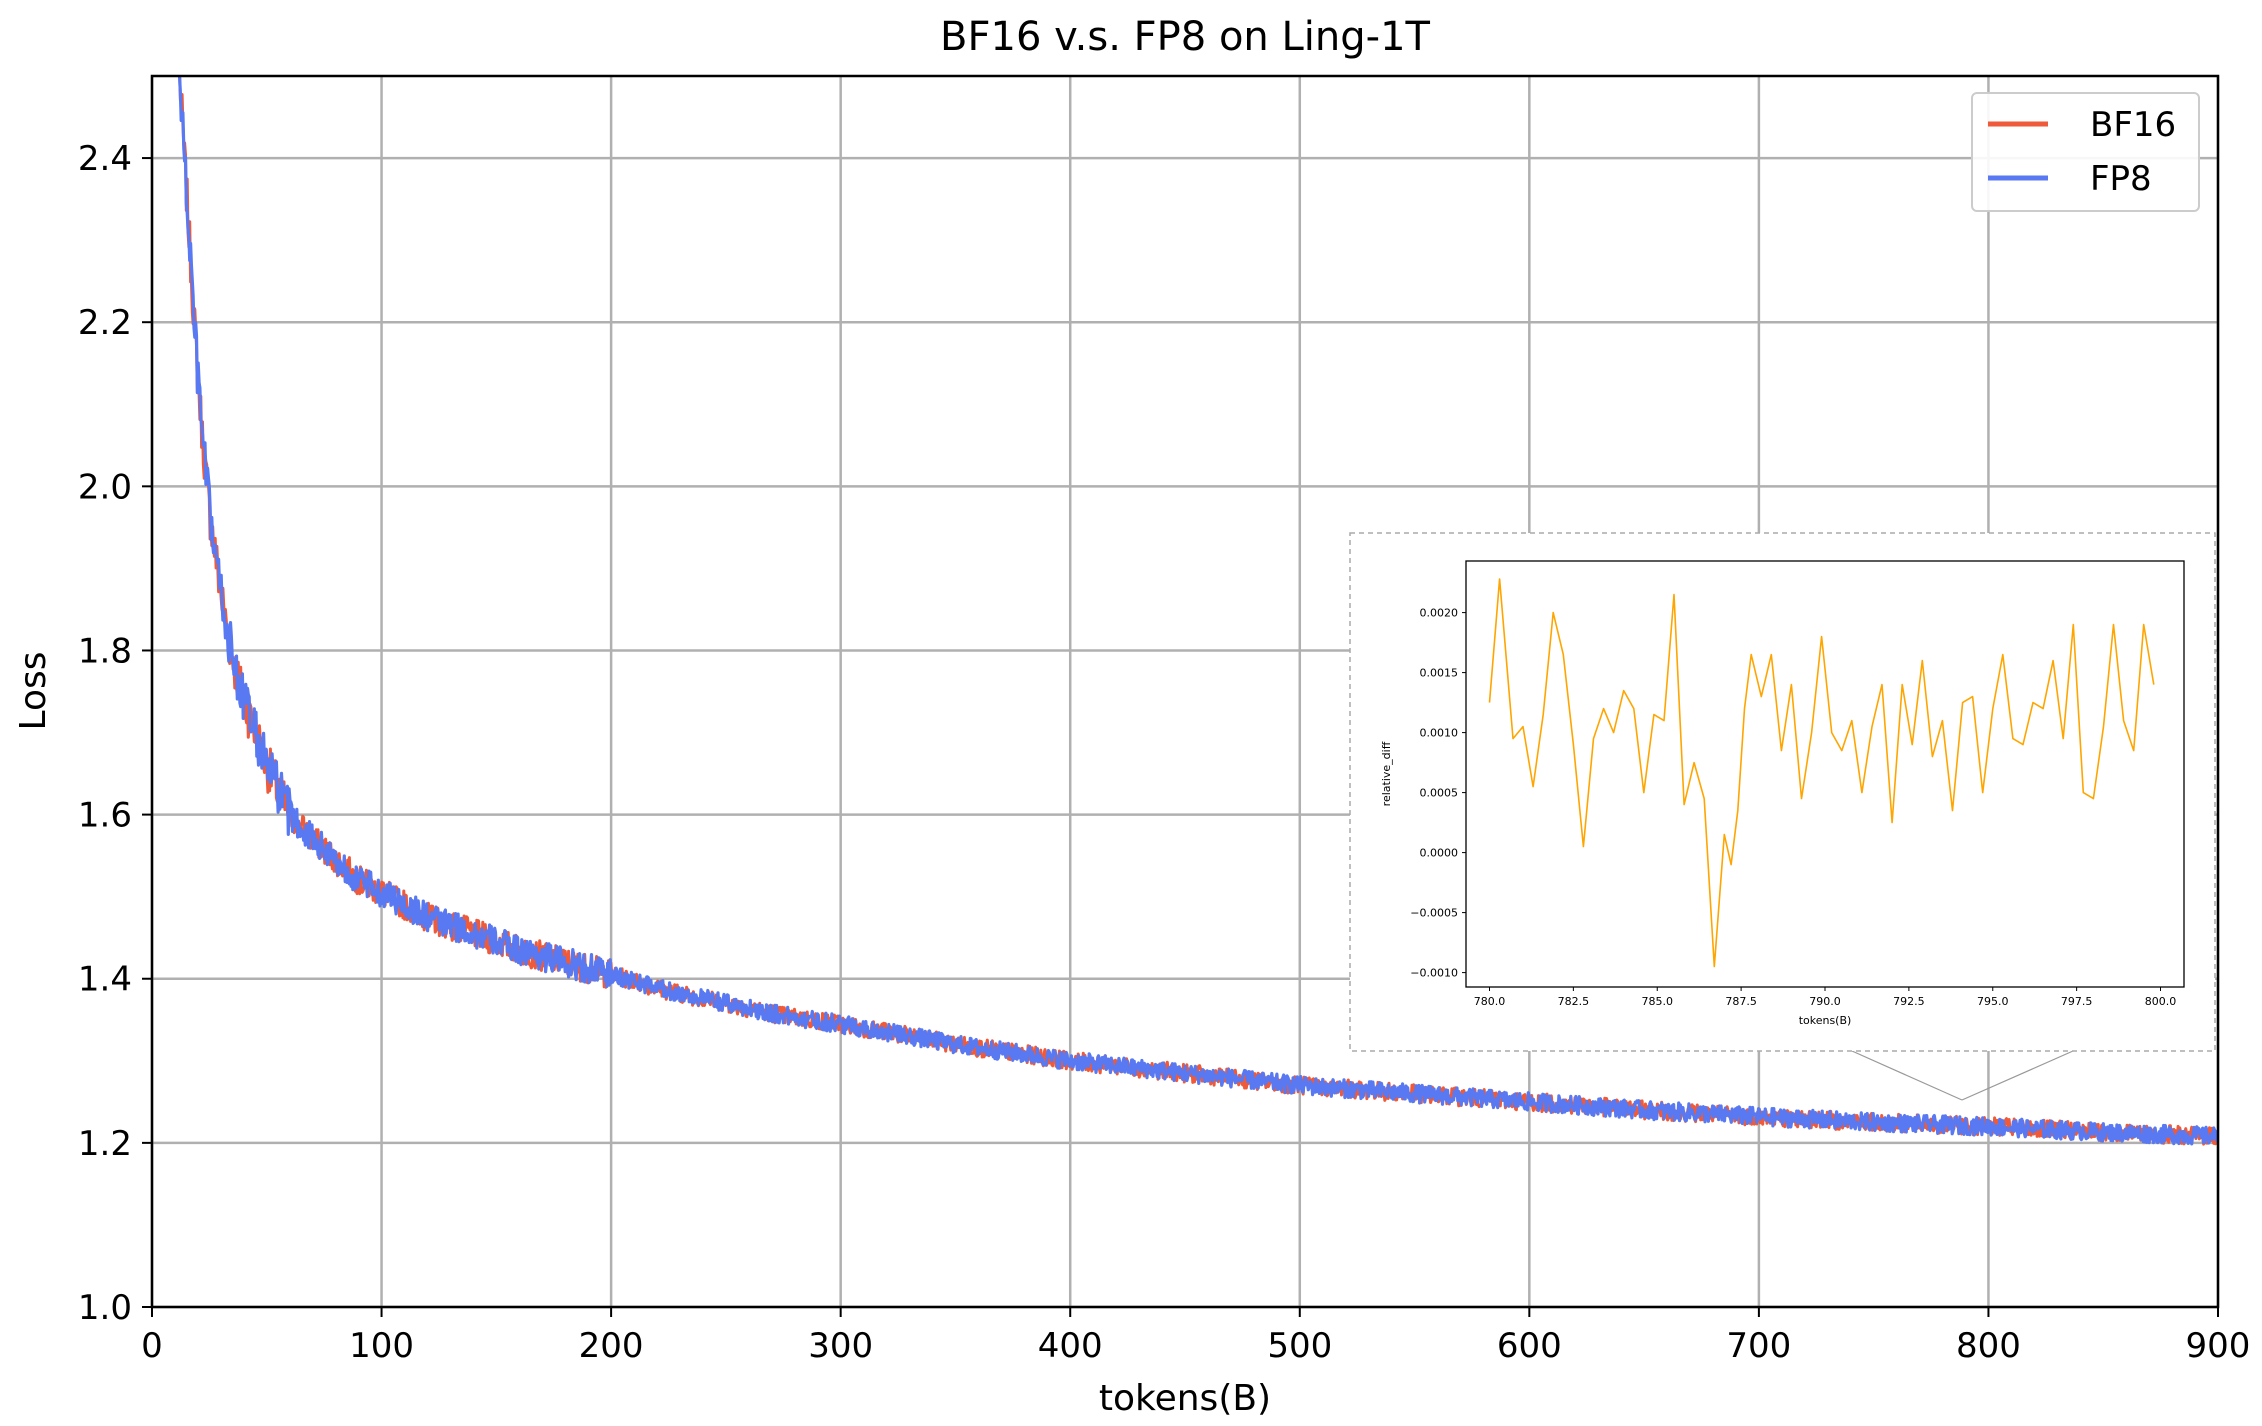  What do you see at coordinates (381, 1346) in the screenshot?
I see `x-tick-label: 100` at bounding box center [381, 1346].